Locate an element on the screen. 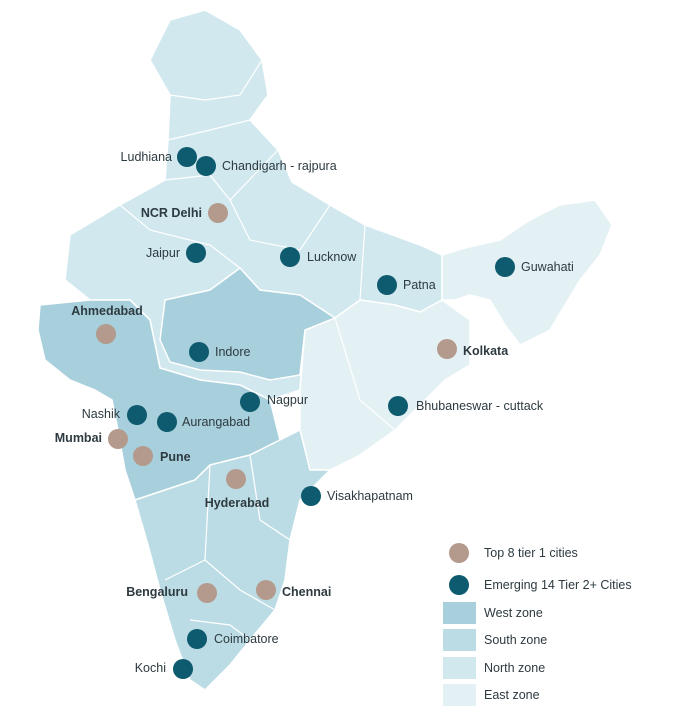  city-marker-chennai is located at coordinates (266, 590).